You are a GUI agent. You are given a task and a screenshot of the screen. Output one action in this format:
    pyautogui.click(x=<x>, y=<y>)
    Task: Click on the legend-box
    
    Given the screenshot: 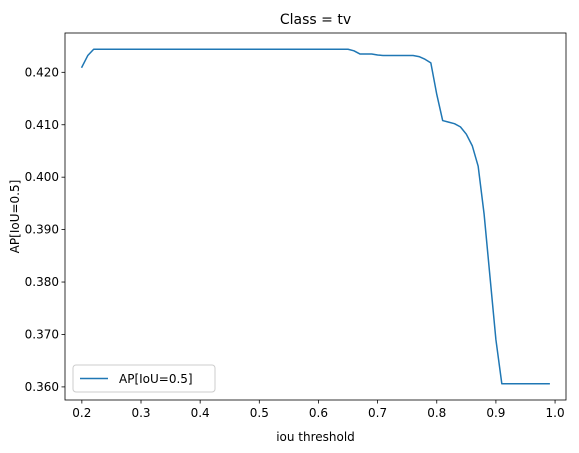 What is the action you would take?
    pyautogui.click(x=144, y=378)
    